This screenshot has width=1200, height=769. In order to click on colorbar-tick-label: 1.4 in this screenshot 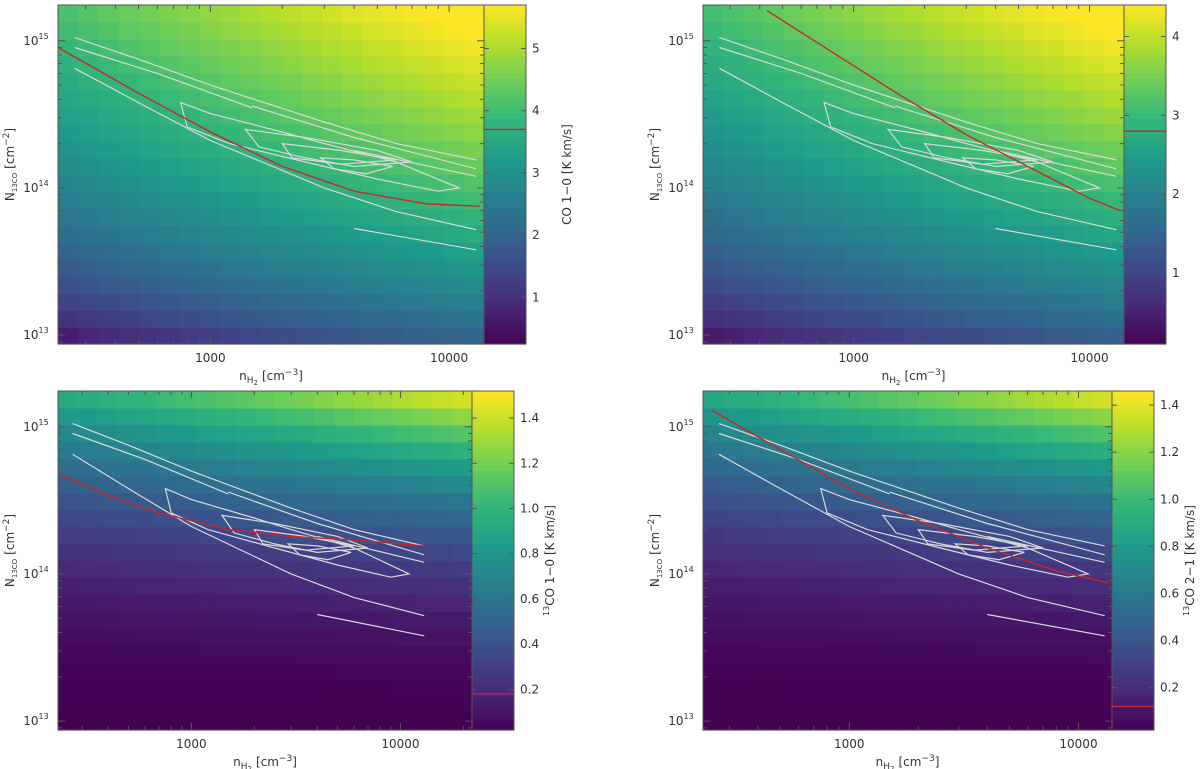, I will do `click(1169, 405)`.